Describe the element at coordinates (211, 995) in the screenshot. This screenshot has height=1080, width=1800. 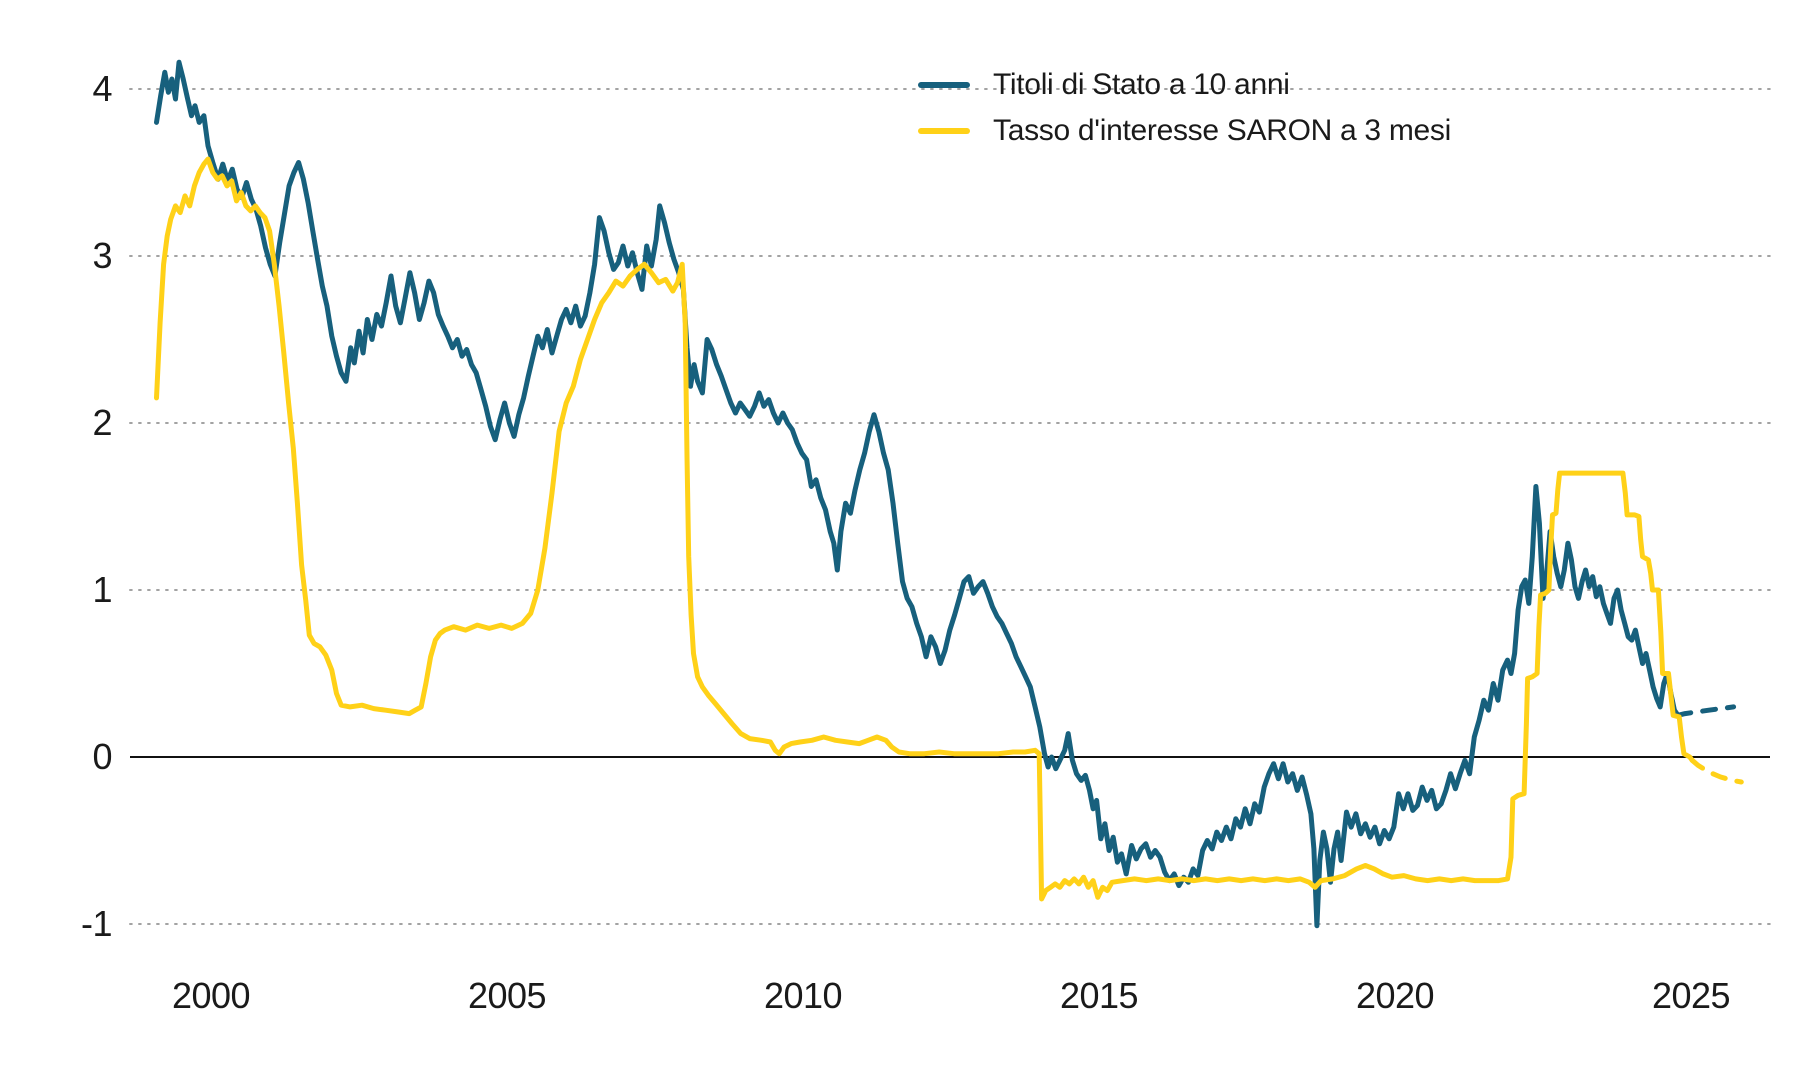
I see `x-axis-tick-label: 2000` at that location.